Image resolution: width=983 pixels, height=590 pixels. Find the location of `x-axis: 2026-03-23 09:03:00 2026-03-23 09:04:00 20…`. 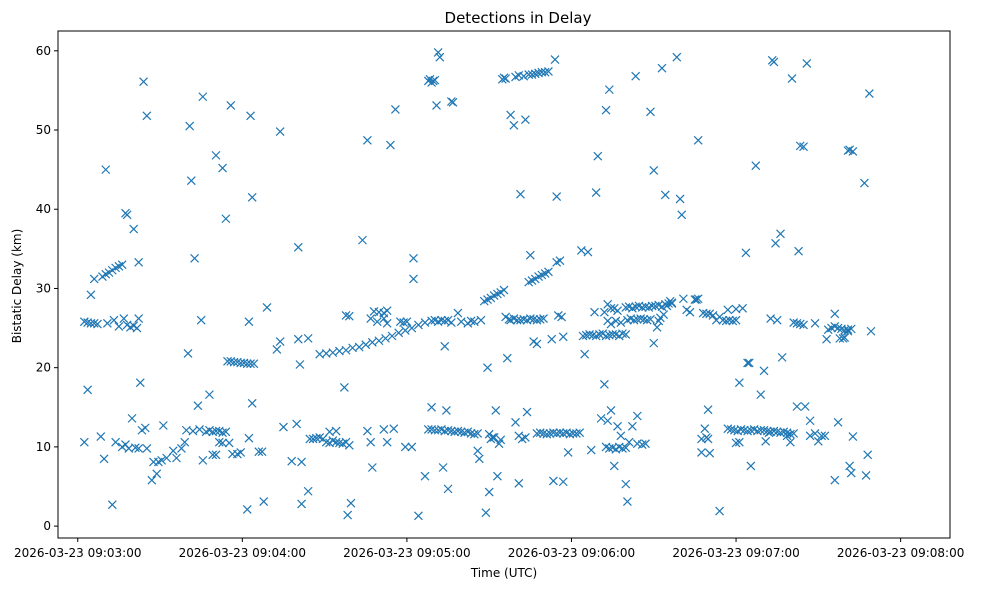

x-axis: 2026-03-23 09:03:00 2026-03-23 09:04:00 20… is located at coordinates (489, 549).